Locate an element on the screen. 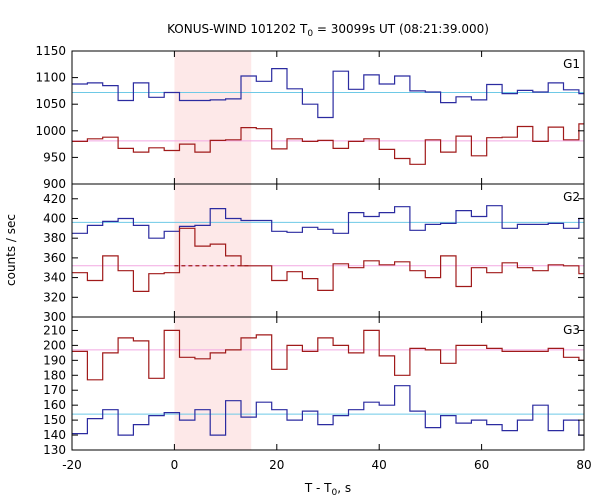  series-blue-g1 is located at coordinates (328, 93).